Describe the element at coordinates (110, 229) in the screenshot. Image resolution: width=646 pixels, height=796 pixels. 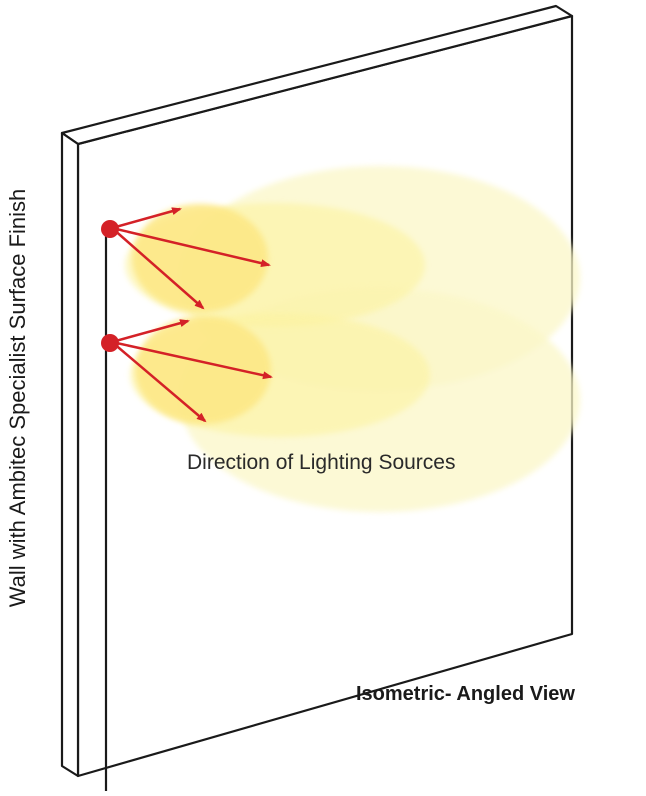
I see `upper-light-dot` at that location.